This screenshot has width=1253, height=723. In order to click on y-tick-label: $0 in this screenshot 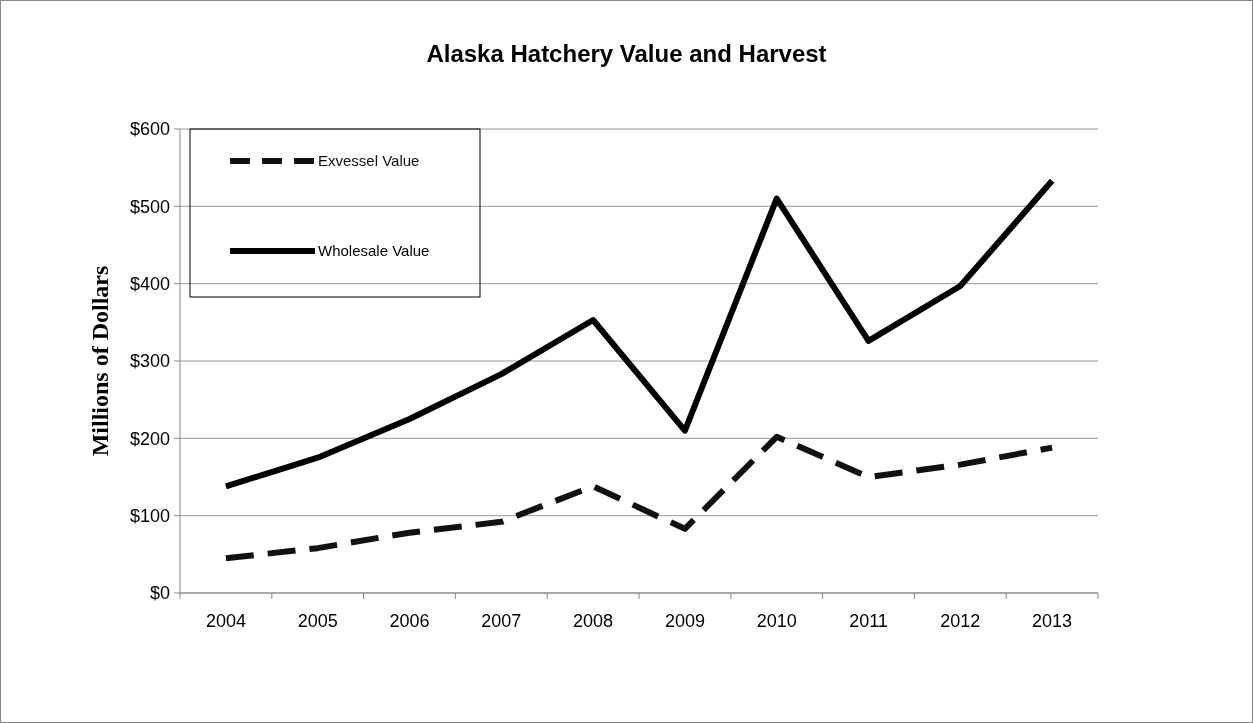, I will do `click(159, 593)`.